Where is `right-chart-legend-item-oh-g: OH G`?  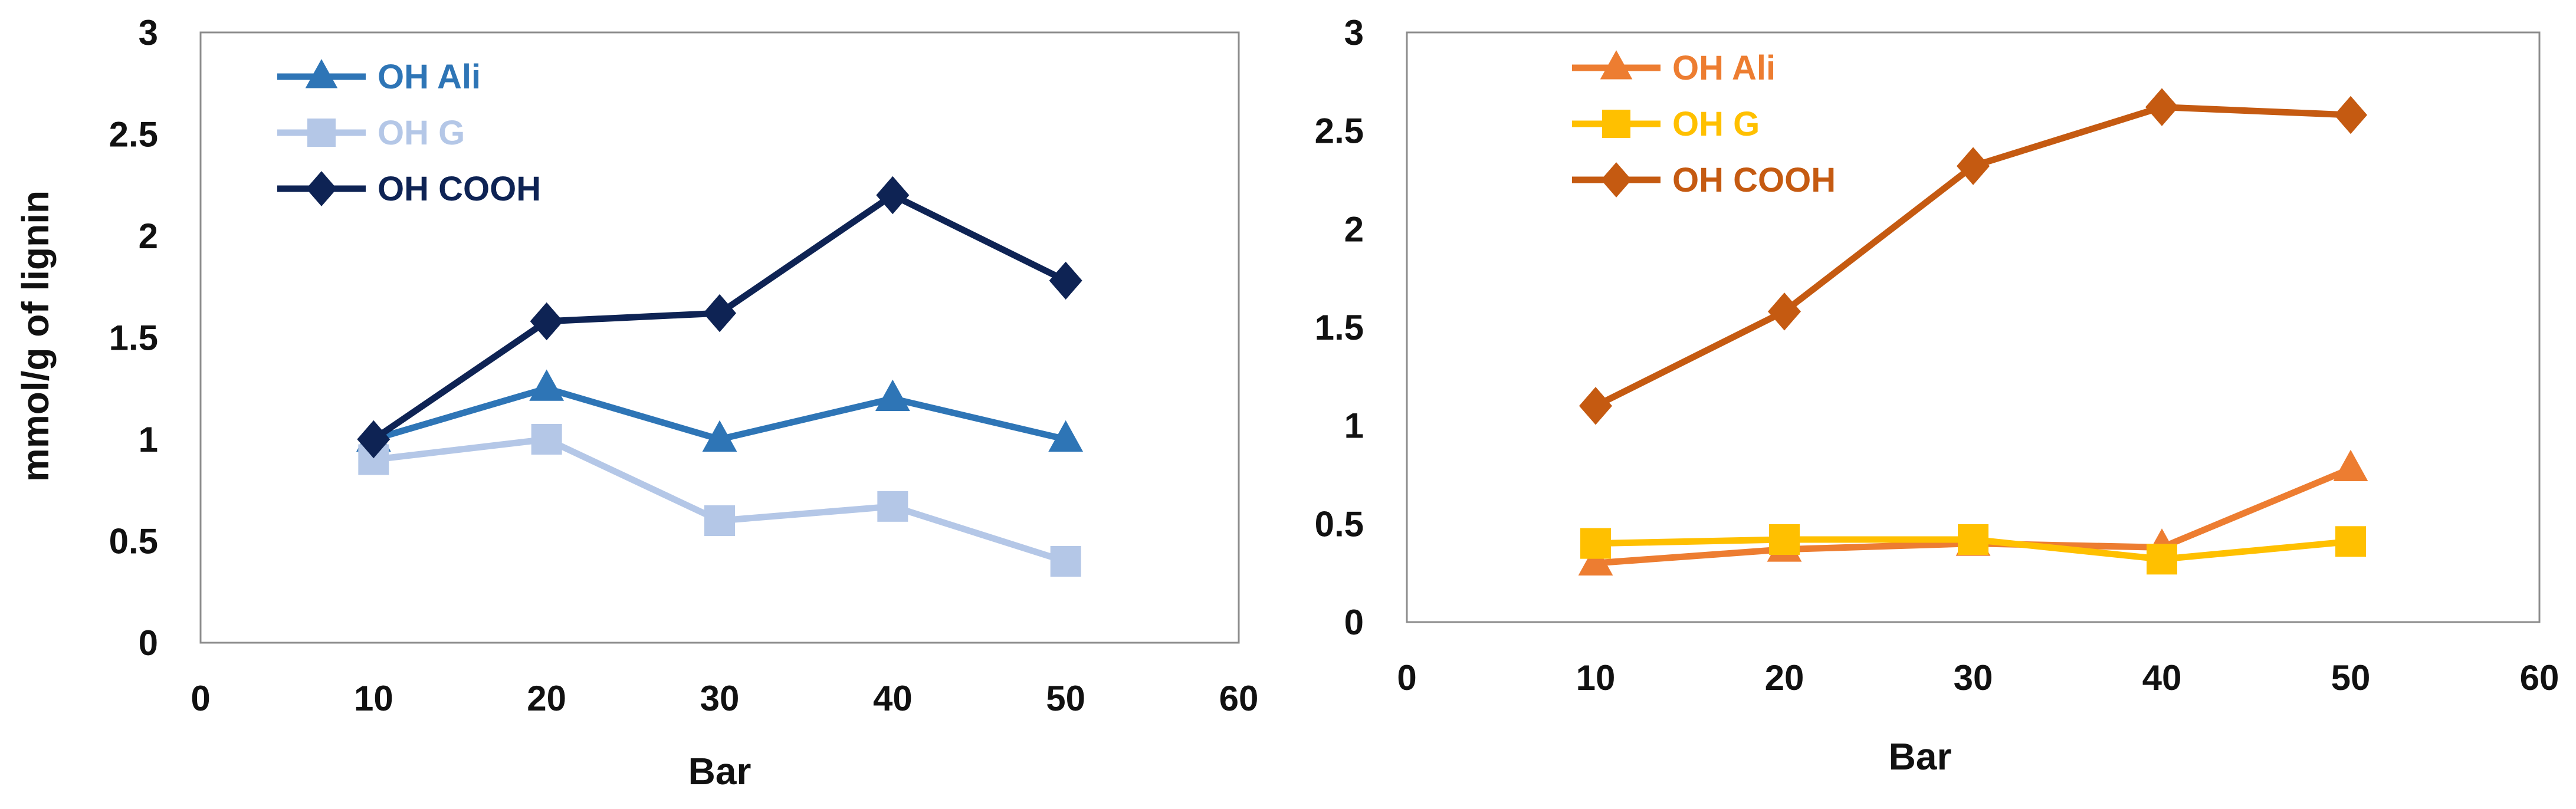 right-chart-legend-item-oh-g: OH G is located at coordinates (1666, 124).